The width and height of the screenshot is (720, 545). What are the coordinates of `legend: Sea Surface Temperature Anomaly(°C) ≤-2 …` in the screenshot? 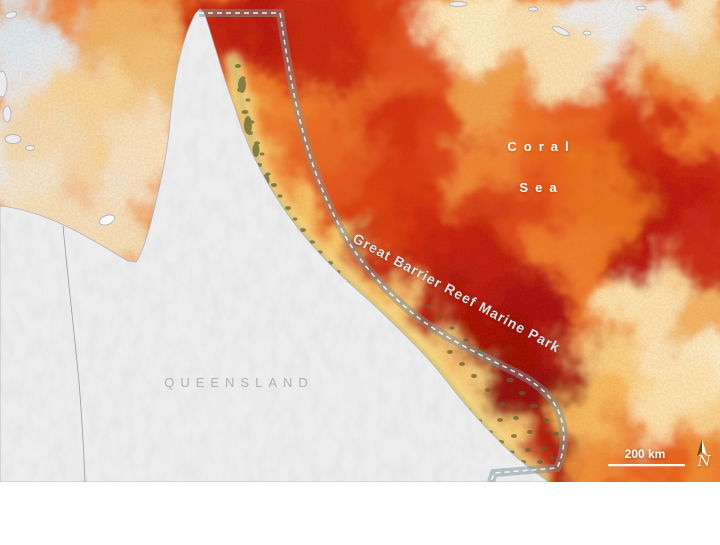 It's located at (360, 513).